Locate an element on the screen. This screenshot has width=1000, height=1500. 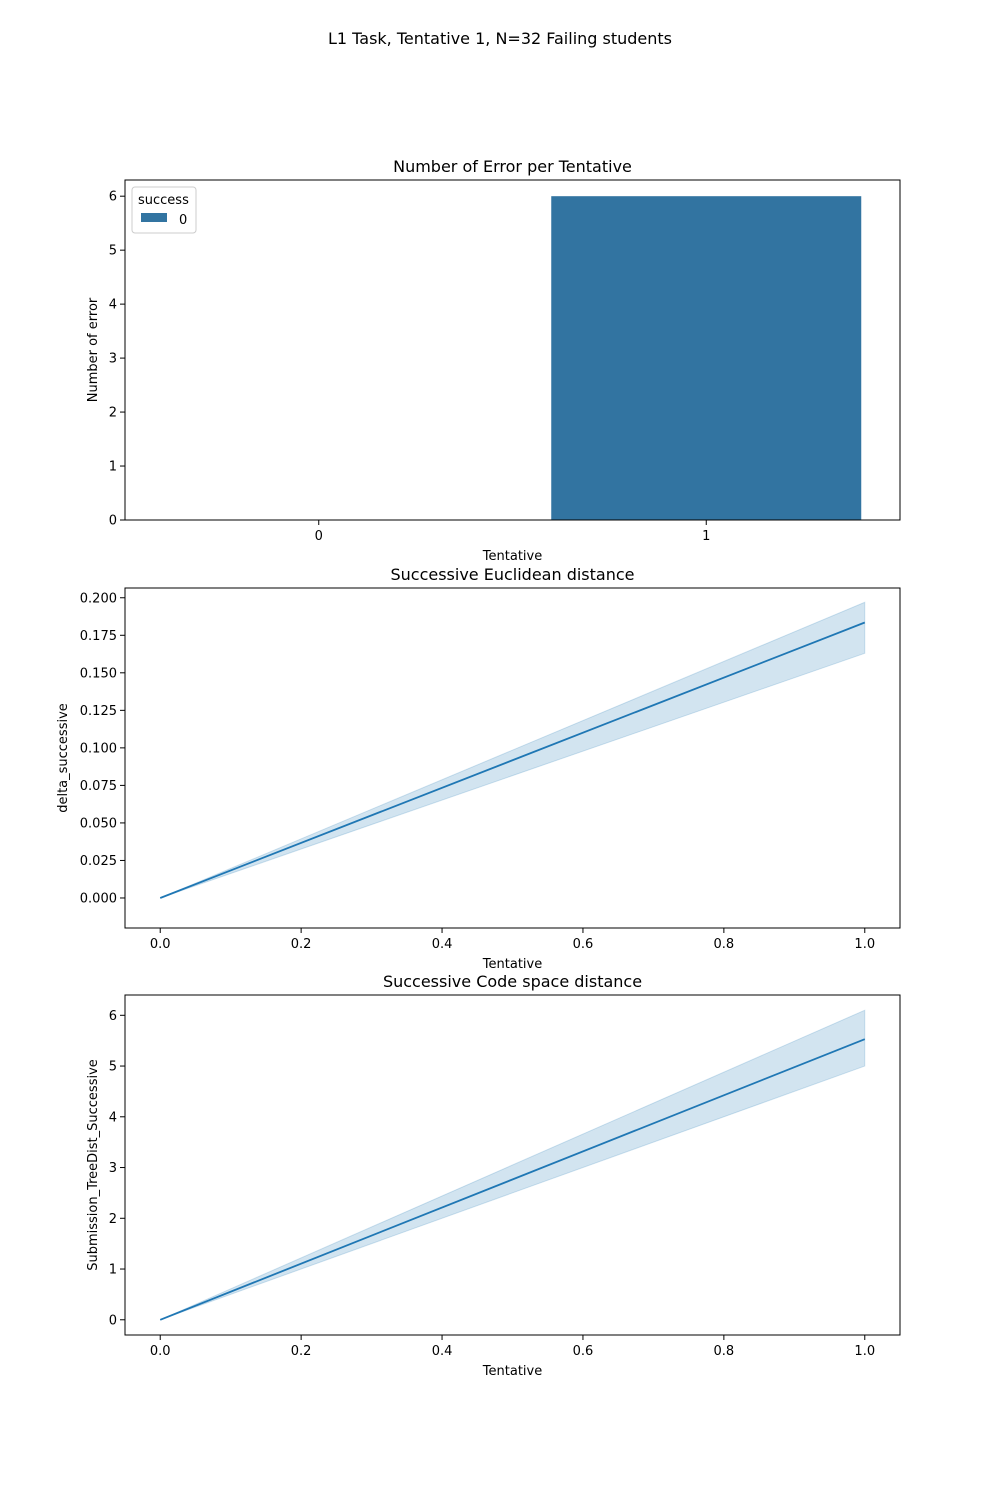
chart-title: Successive Euclidean distance is located at coordinates (512, 574).